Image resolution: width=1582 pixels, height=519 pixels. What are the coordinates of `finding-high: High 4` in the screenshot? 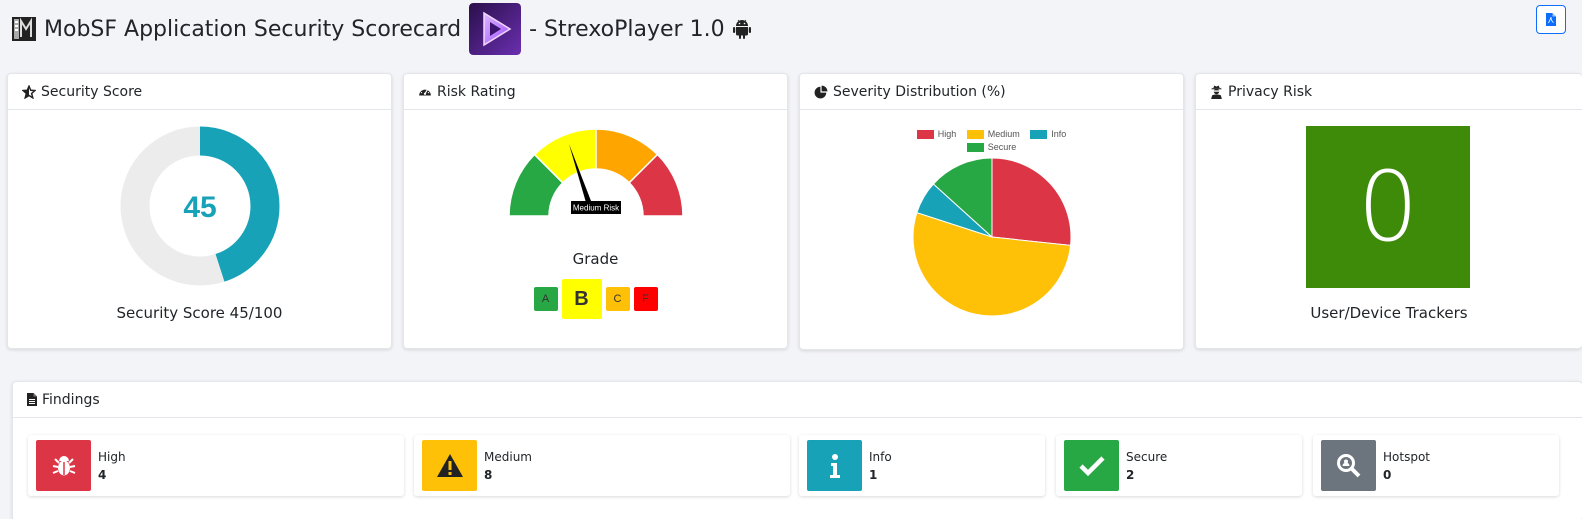 It's located at (216, 465).